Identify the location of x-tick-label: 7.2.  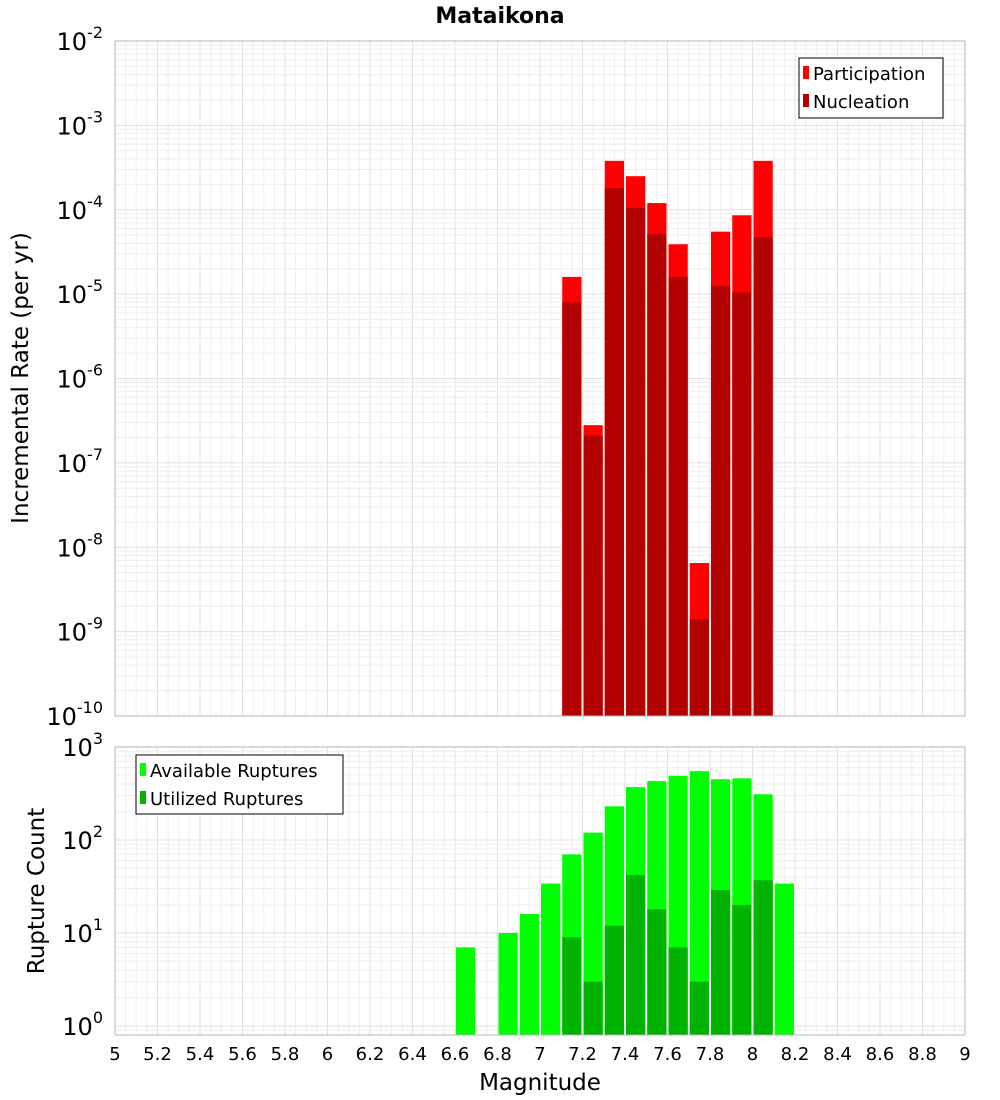
(582, 1054).